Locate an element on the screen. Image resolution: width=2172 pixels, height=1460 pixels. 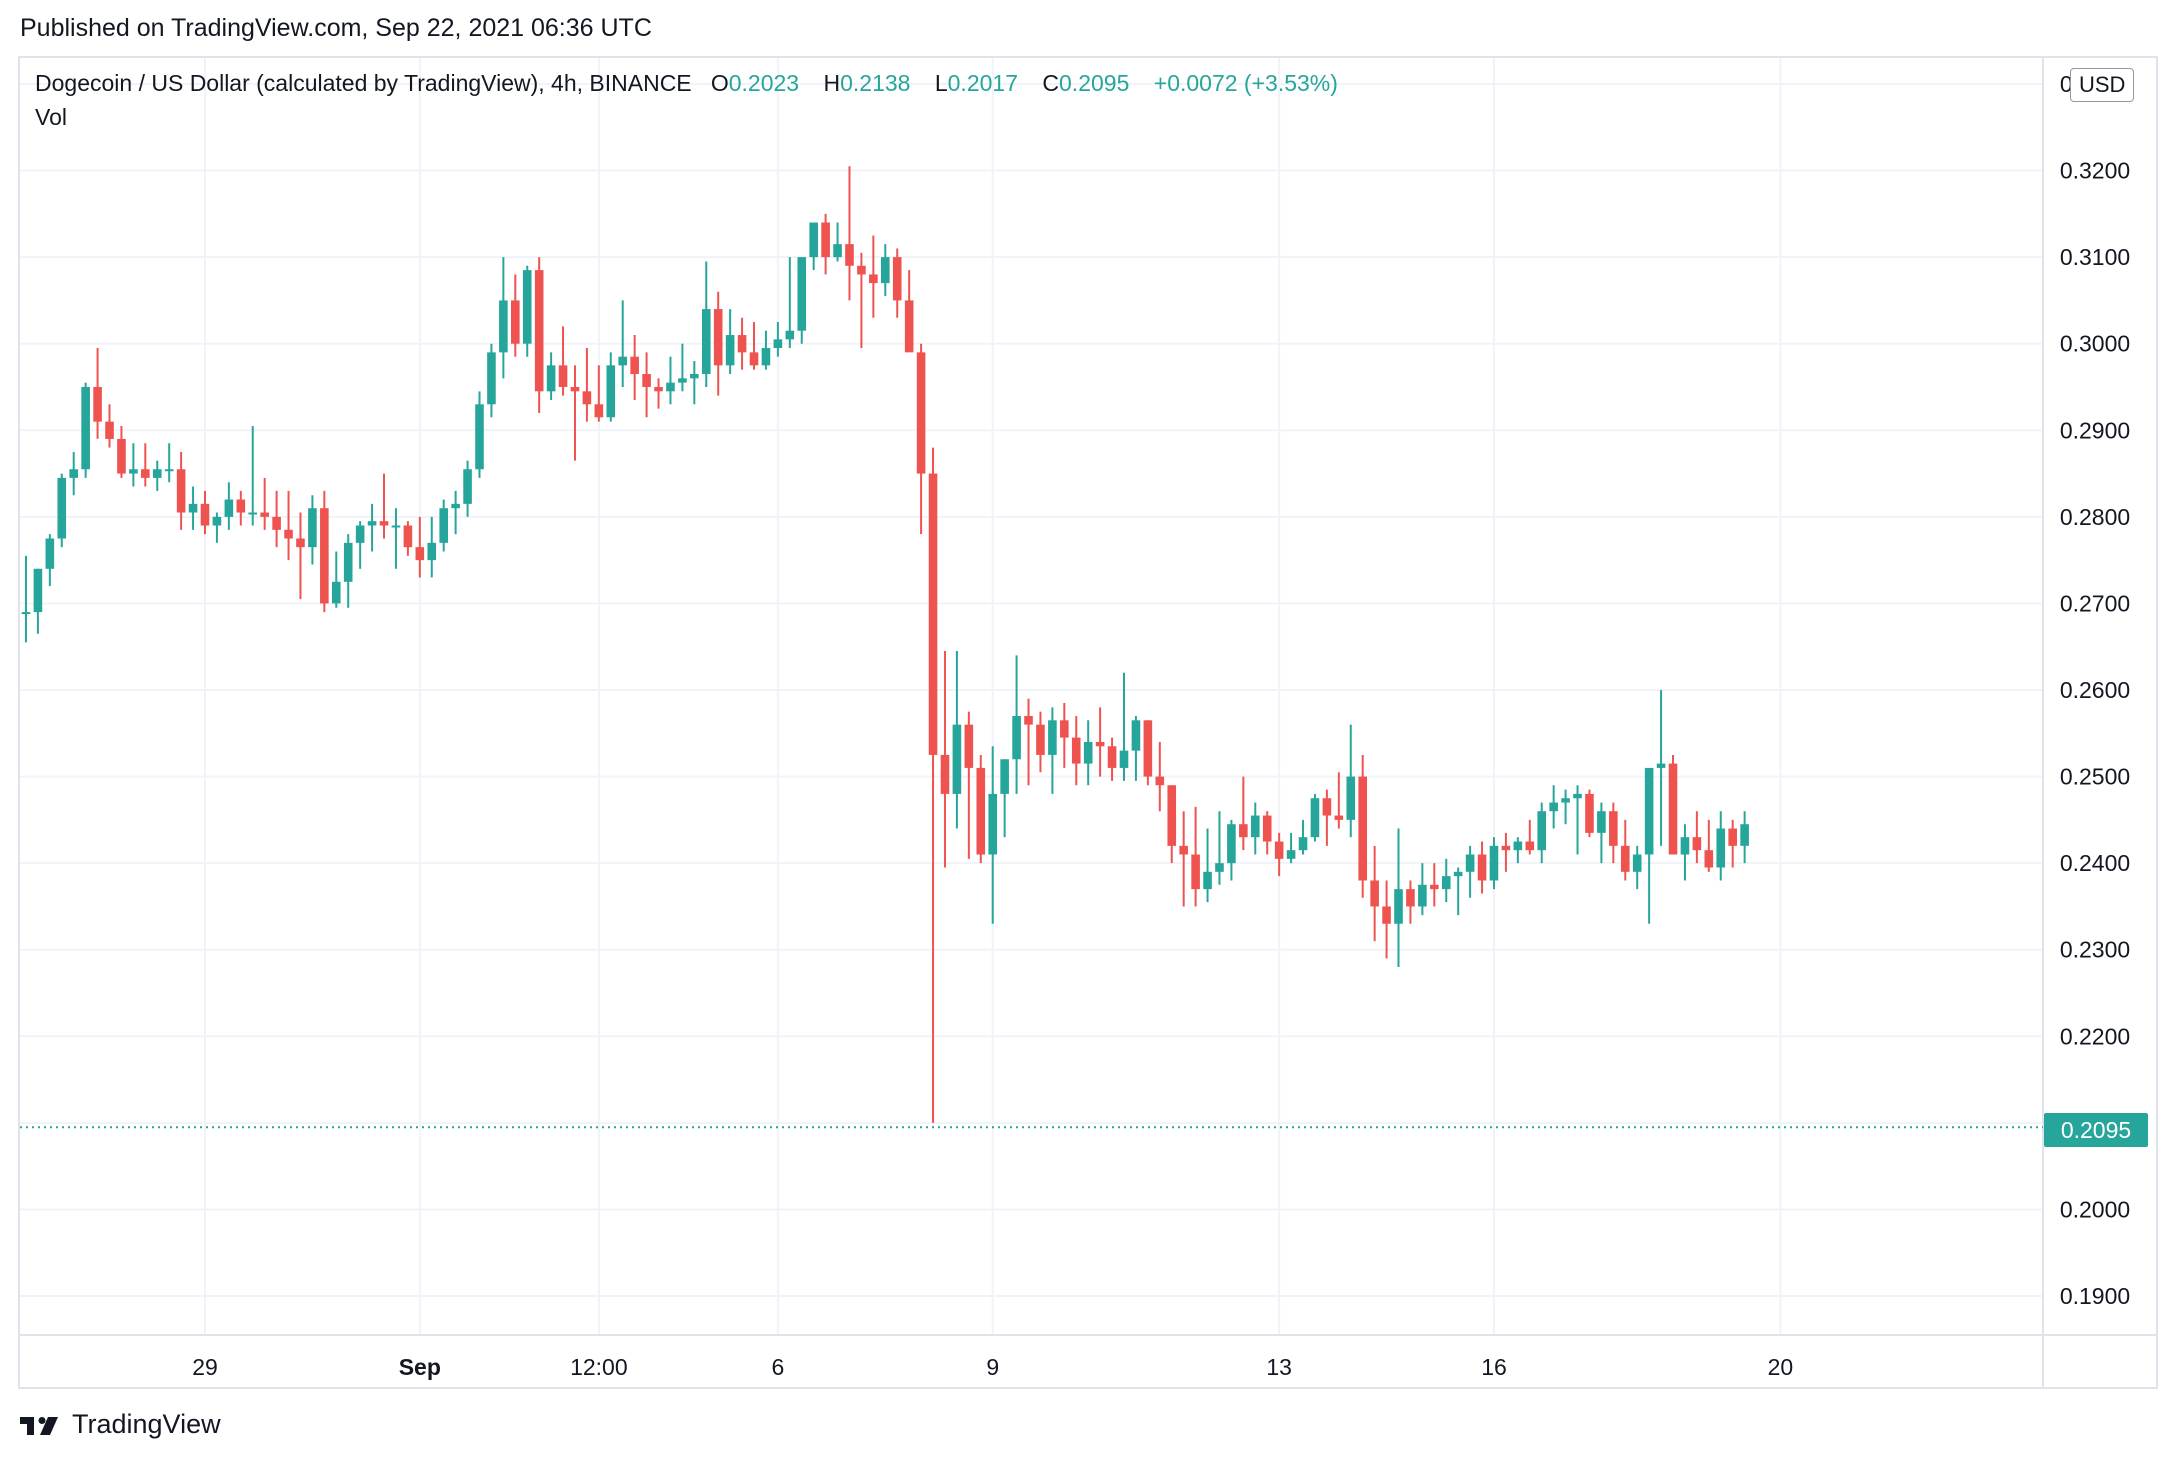
time-tick-label: 29 is located at coordinates (205, 1367).